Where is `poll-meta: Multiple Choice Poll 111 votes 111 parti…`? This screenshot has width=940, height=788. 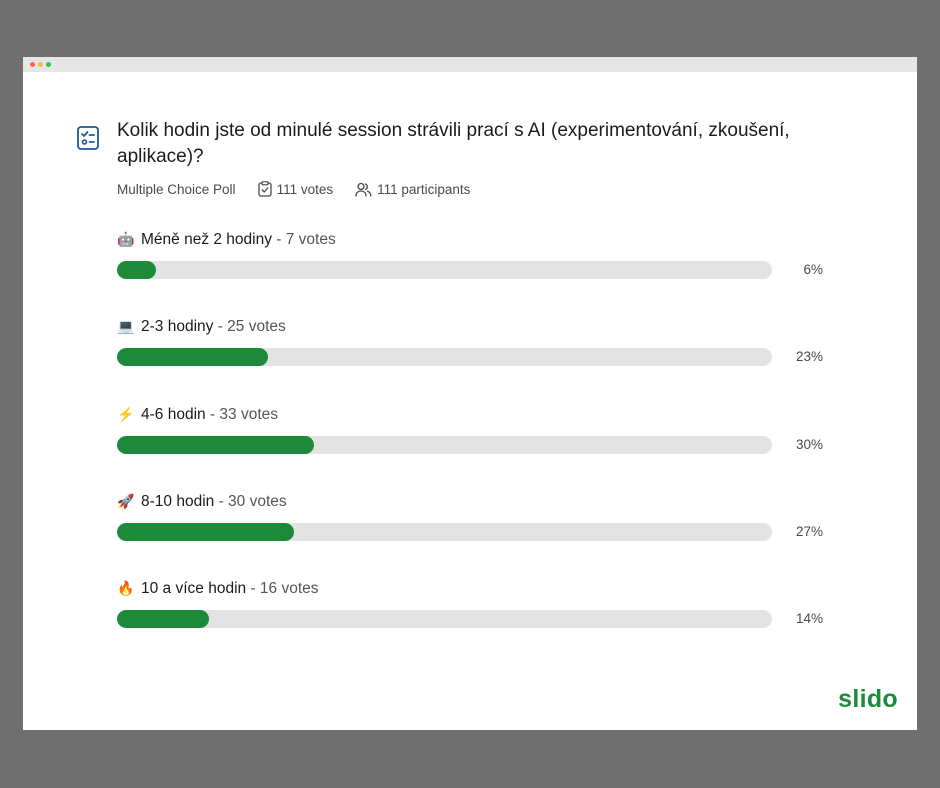 poll-meta: Multiple Choice Poll 111 votes 111 parti… is located at coordinates (304, 189).